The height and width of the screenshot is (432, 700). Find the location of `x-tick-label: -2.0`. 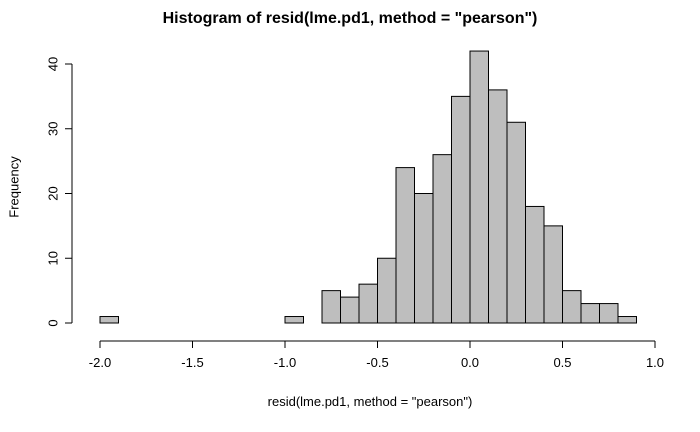

x-tick-label: -2.0 is located at coordinates (100, 362).